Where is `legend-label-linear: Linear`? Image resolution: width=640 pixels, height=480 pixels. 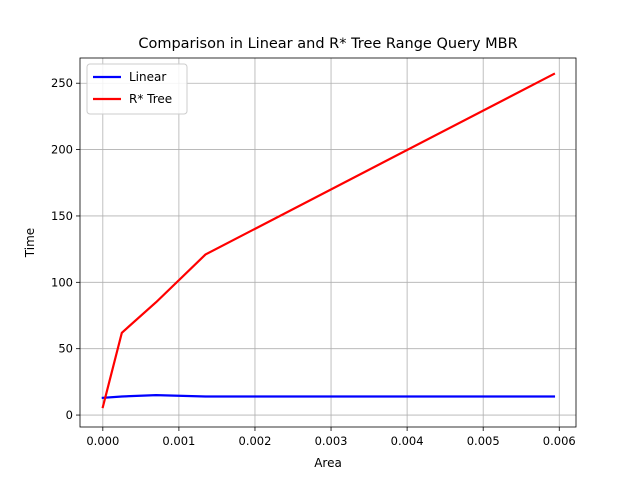
legend-label-linear: Linear is located at coordinates (147, 77).